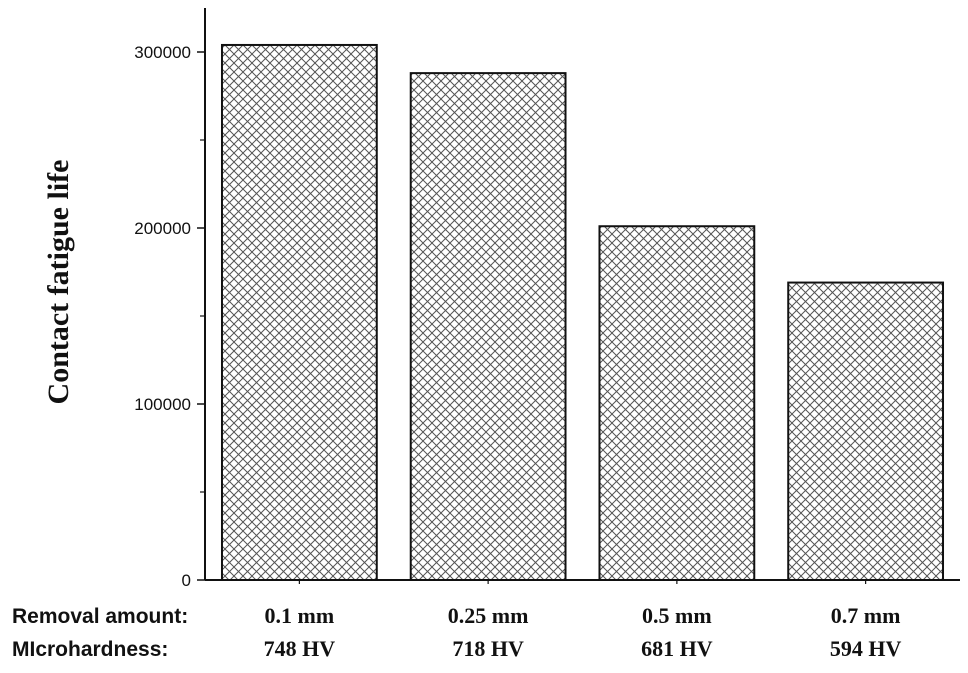 The width and height of the screenshot is (968, 673). What do you see at coordinates (186, 580) in the screenshot?
I see `y-tick-label: 0` at bounding box center [186, 580].